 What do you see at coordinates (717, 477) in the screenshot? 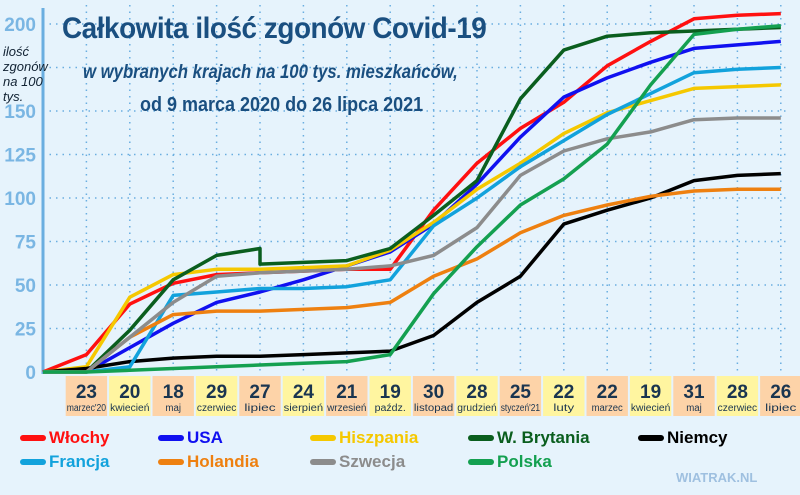
I see `watermark-logo: WIATRAK.NL` at bounding box center [717, 477].